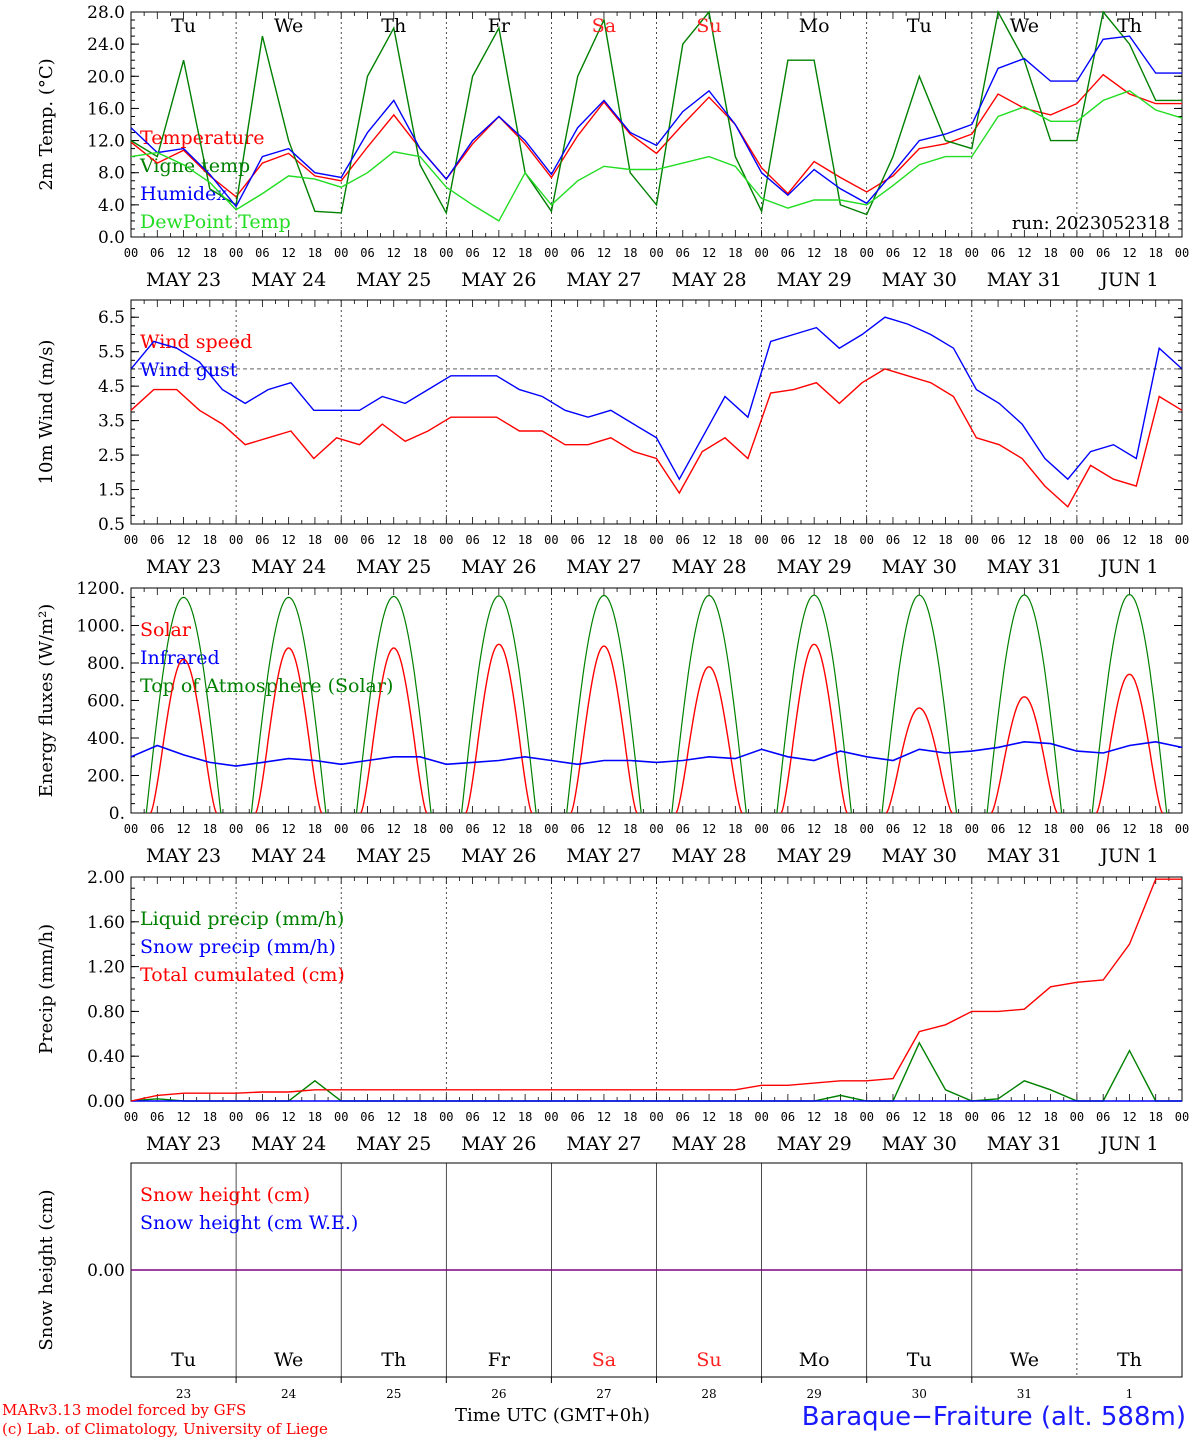  Describe the element at coordinates (919, 567) in the screenshot. I see `date-label: MAY 30` at that location.